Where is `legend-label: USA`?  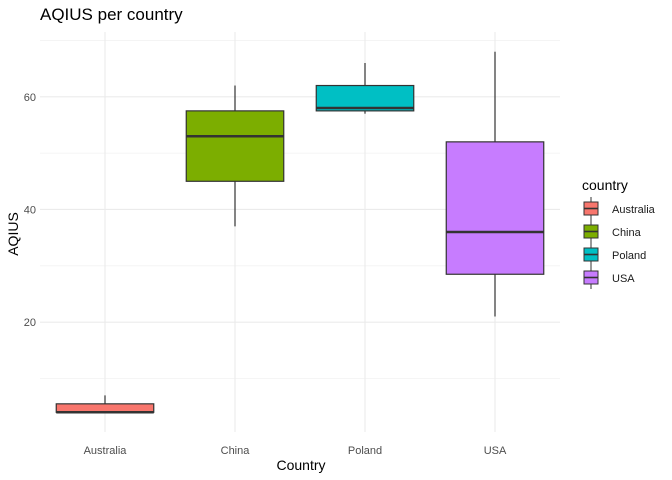
legend-label: USA is located at coordinates (623, 279).